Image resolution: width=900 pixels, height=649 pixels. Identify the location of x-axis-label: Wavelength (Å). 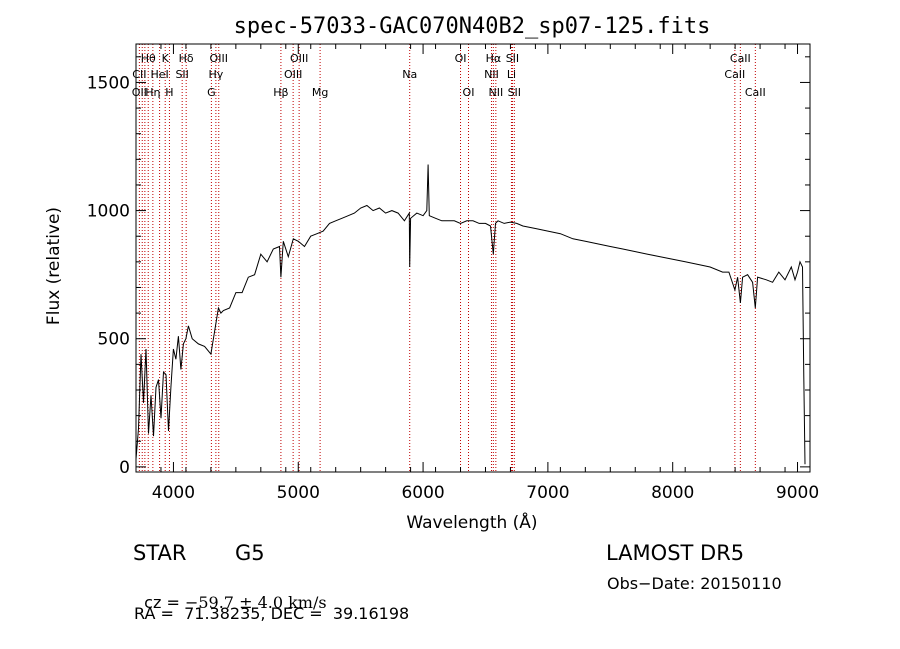
(471, 522).